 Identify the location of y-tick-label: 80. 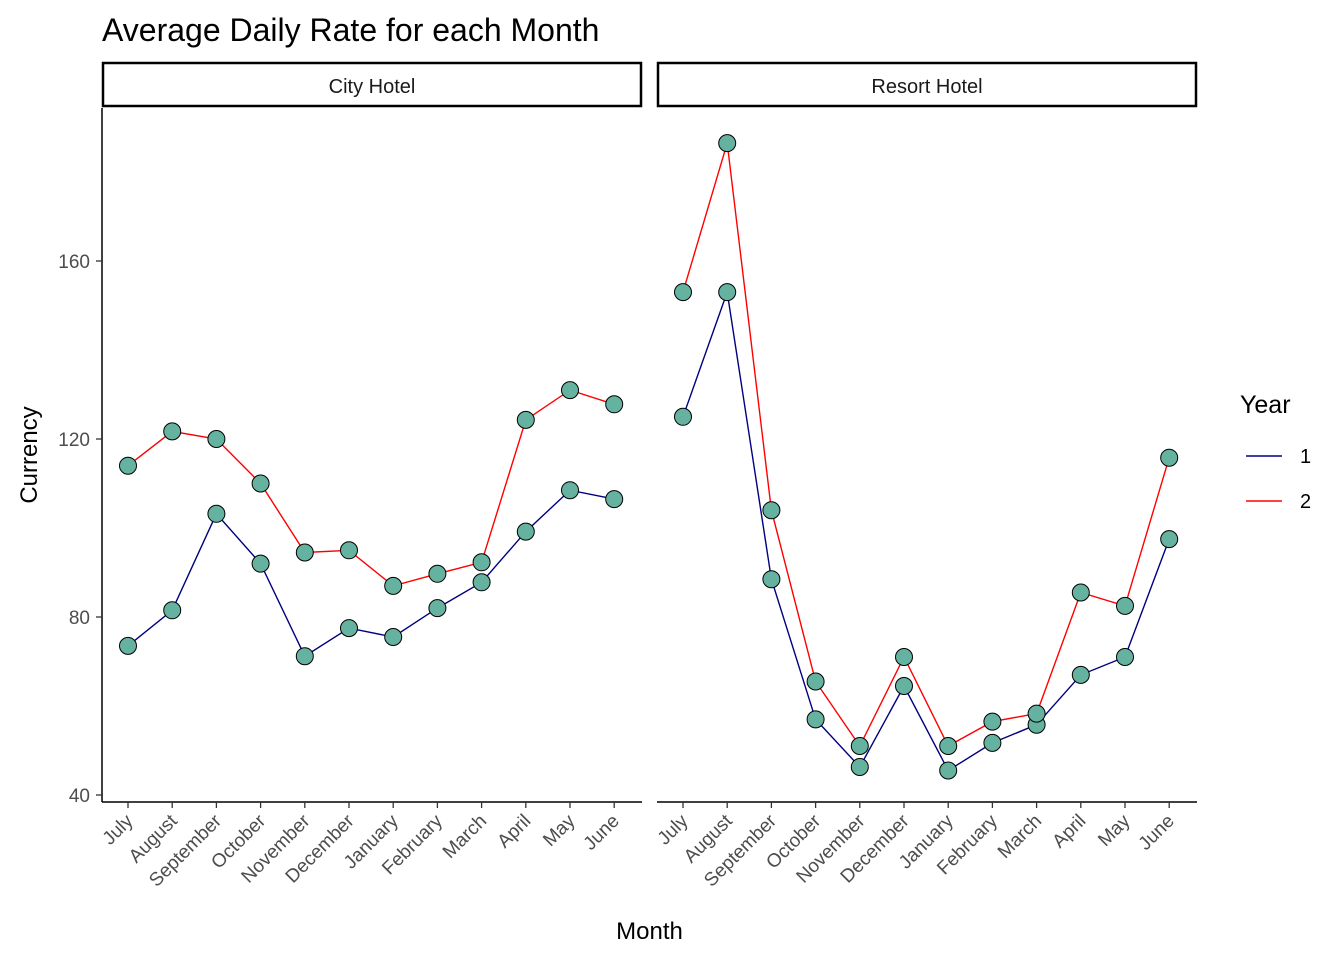
(79, 618).